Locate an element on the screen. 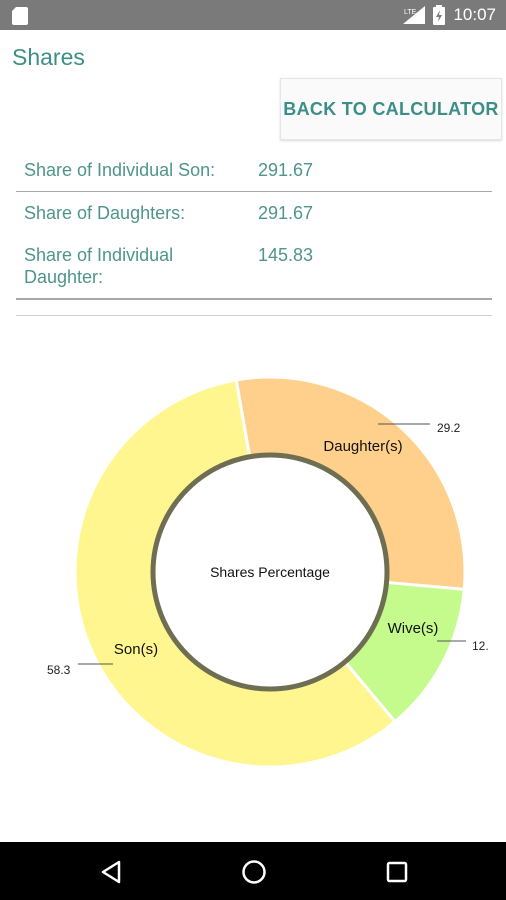 The image size is (506, 900). navigation-bar is located at coordinates (253, 871).